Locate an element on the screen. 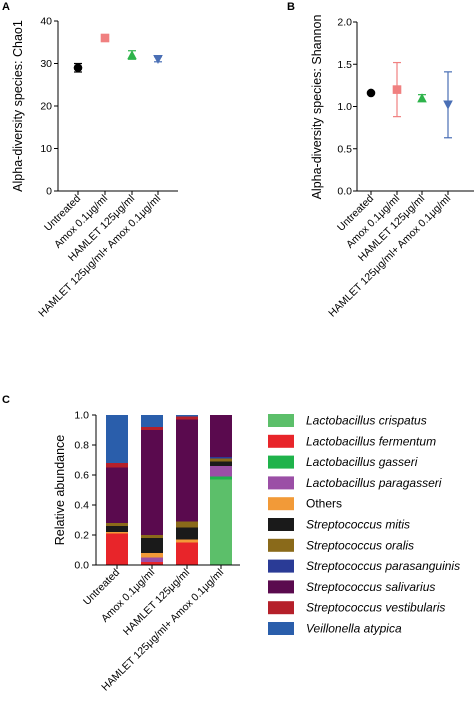 The width and height of the screenshot is (474, 702). panel-c-y-tick-label: 0.8 is located at coordinates (81, 446).